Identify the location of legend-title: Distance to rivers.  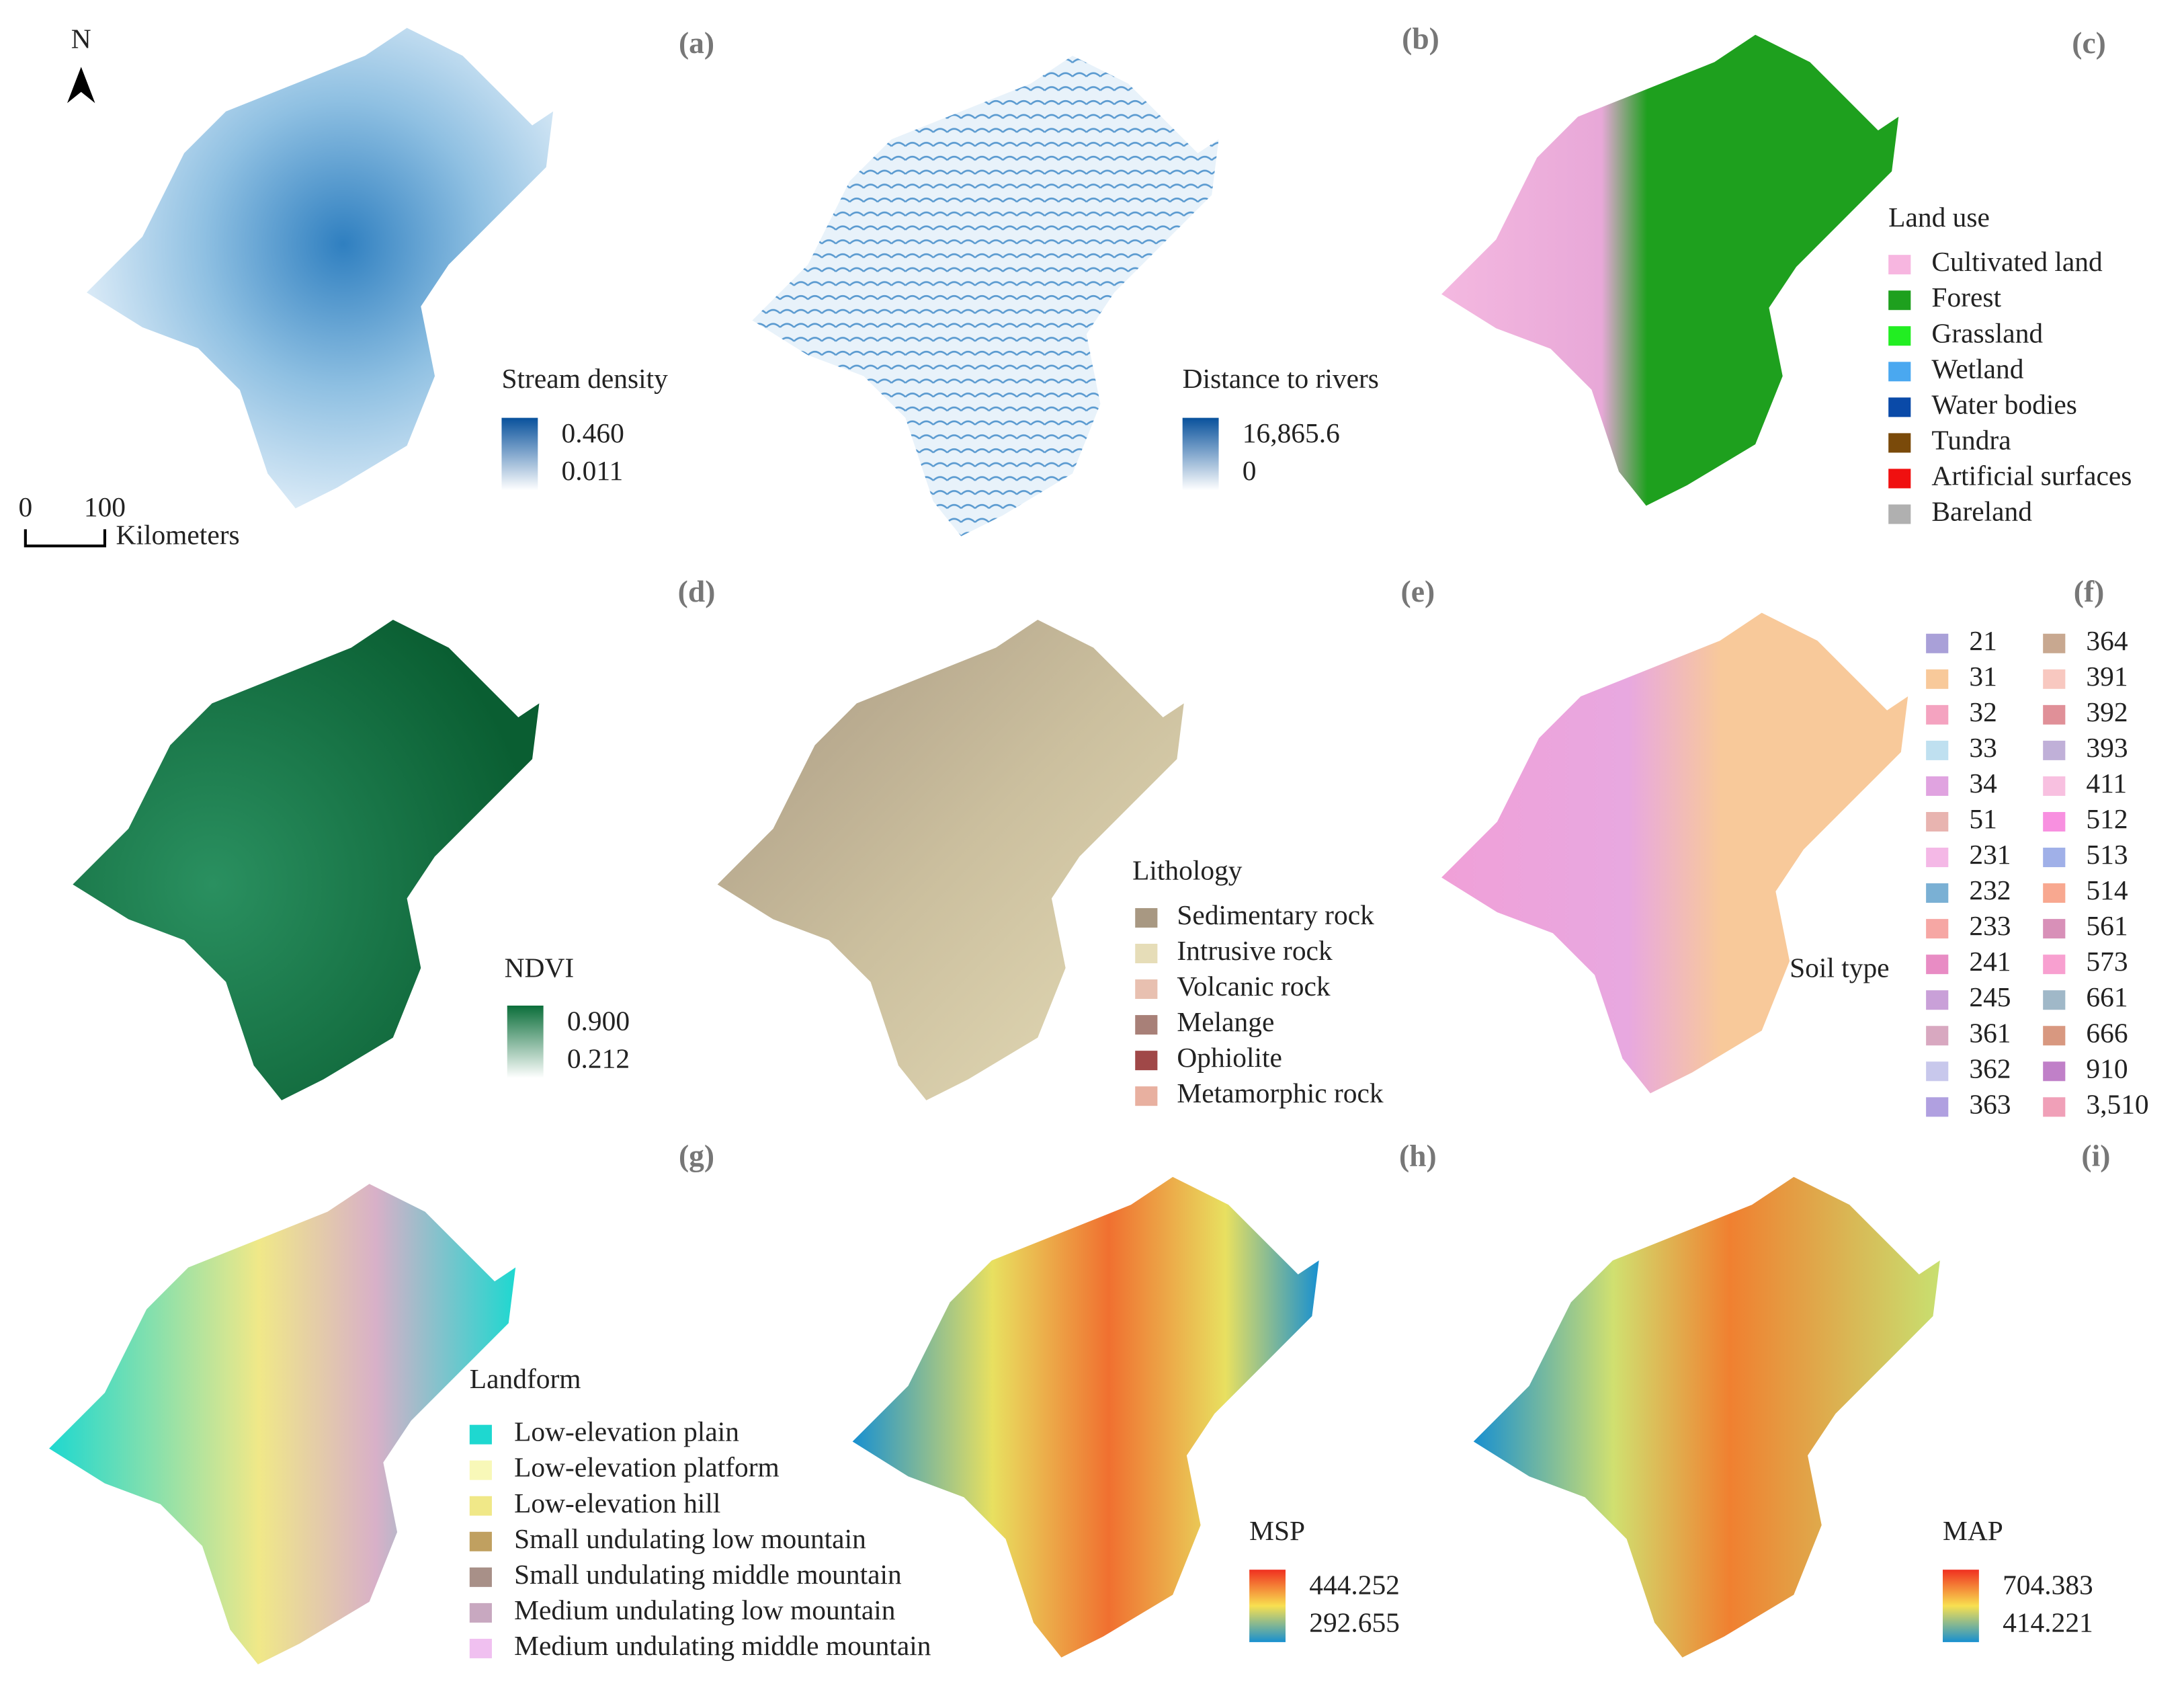
(1281, 378).